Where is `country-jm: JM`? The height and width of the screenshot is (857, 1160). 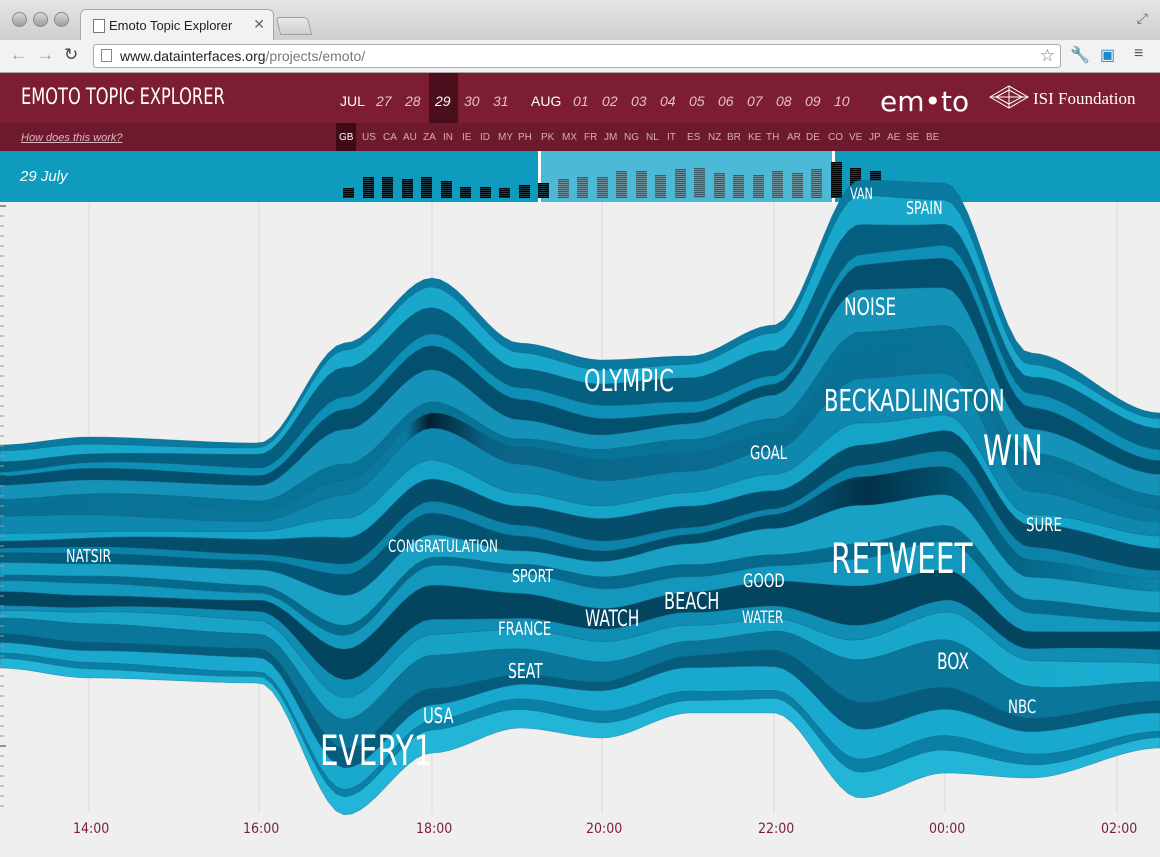 country-jm: JM is located at coordinates (611, 137).